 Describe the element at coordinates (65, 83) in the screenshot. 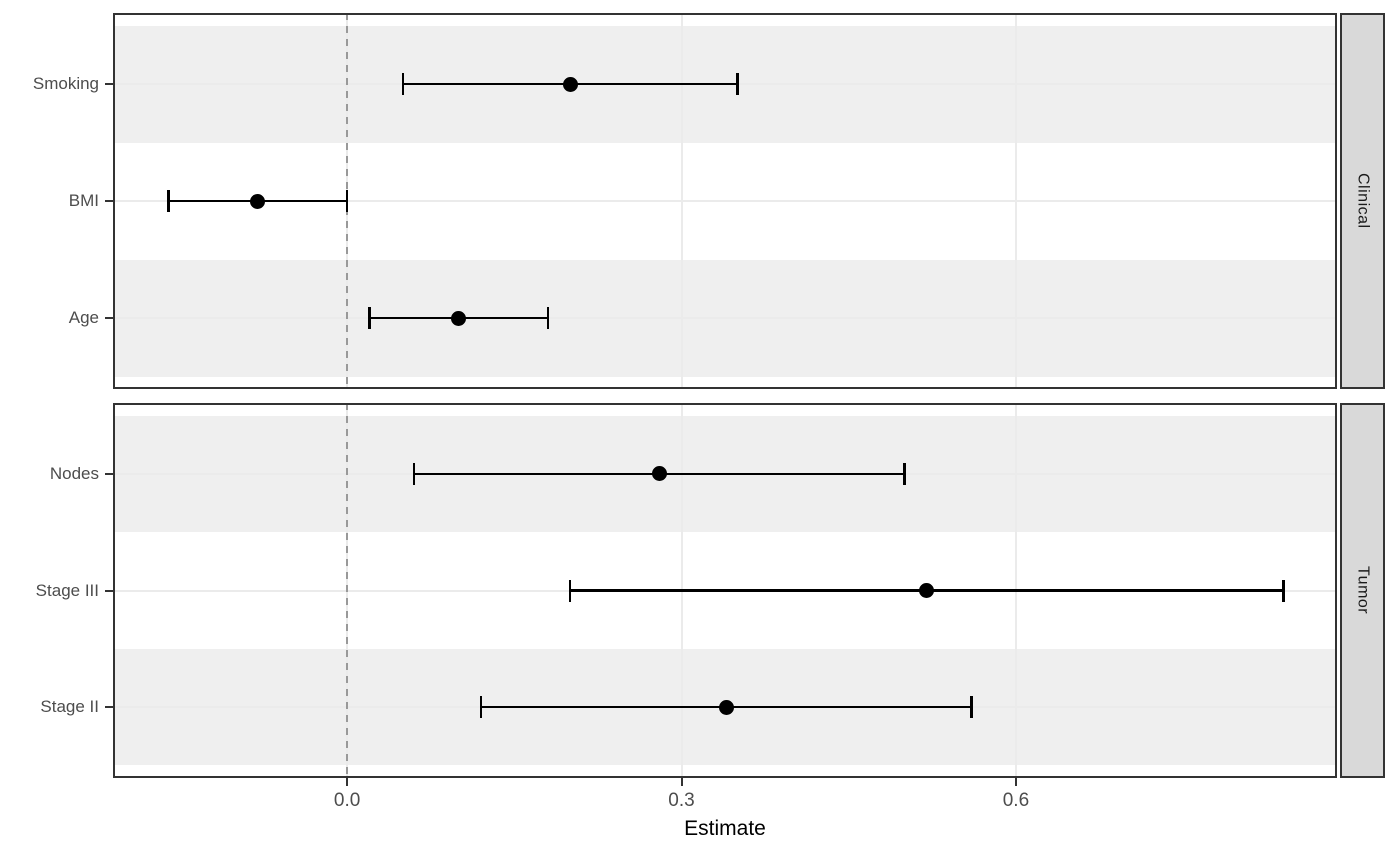

I see `y-axis-label: Smoking` at that location.